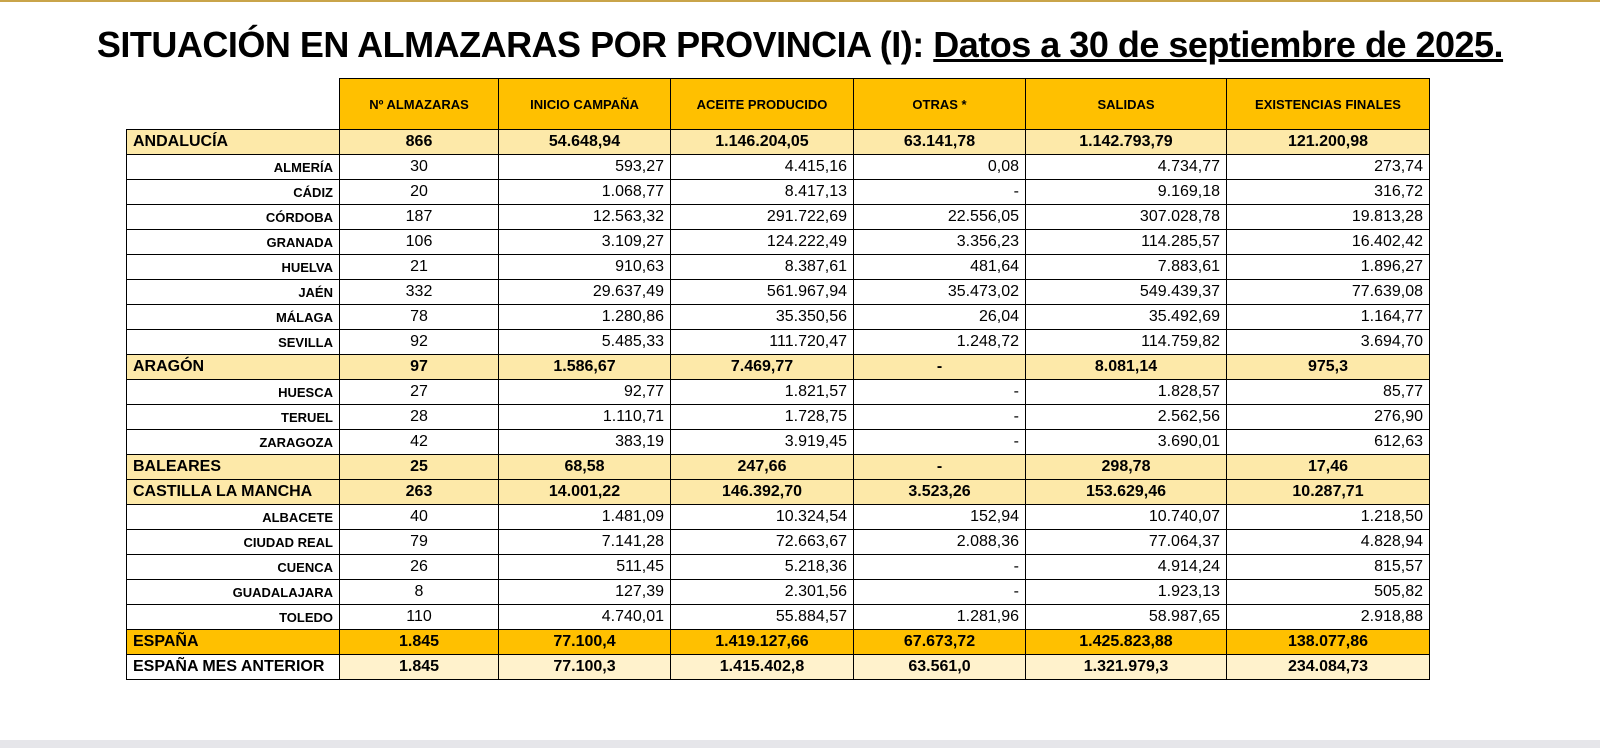 The image size is (1600, 748). What do you see at coordinates (584, 642) in the screenshot?
I see `cell: 77.100,4` at bounding box center [584, 642].